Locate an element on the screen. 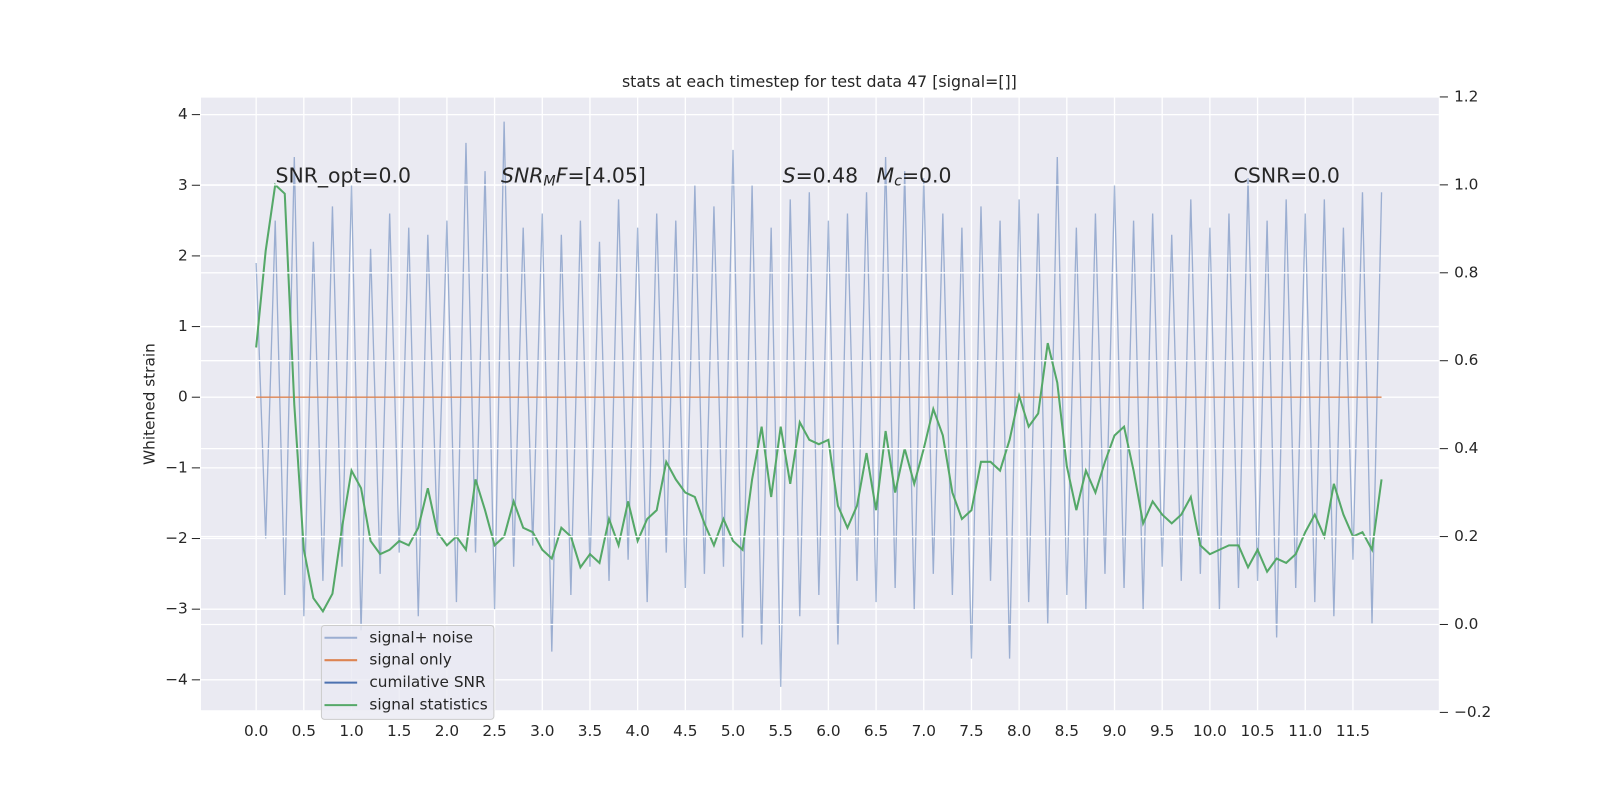 This screenshot has height=800, width=1600. y2-tick-label: 1.2 is located at coordinates (1466, 96).